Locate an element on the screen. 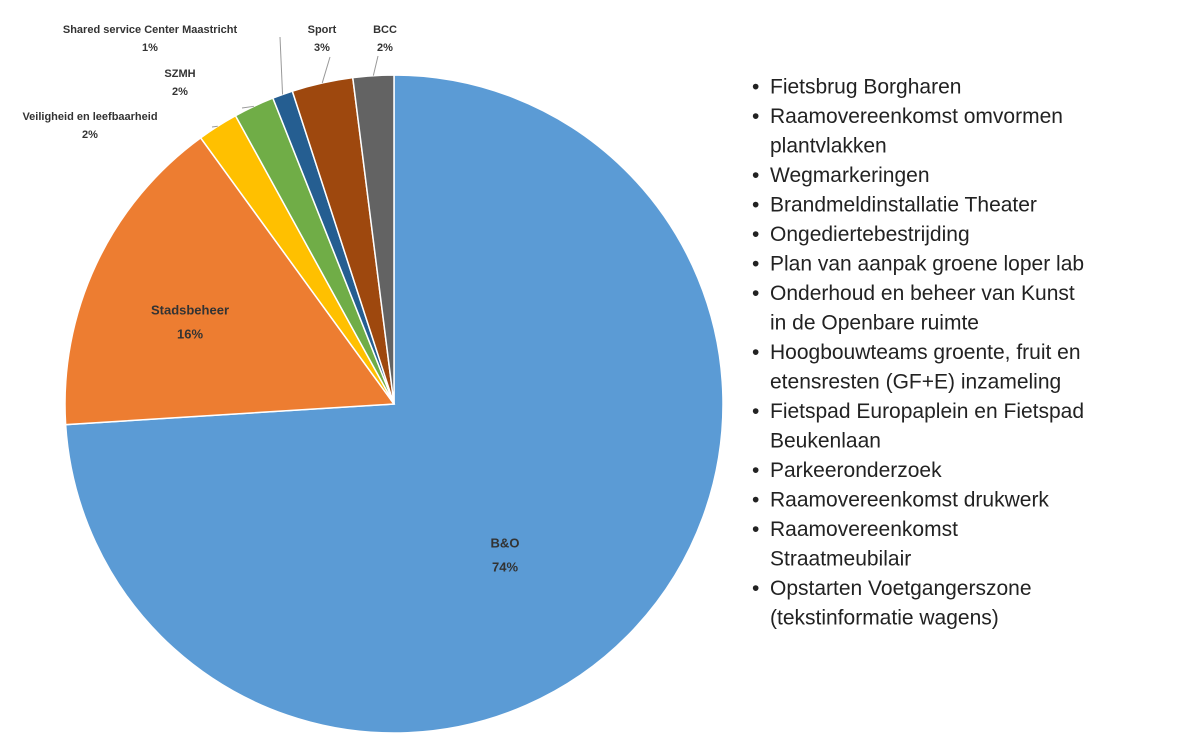 The width and height of the screenshot is (1177, 733). bullet-text: Raamovereenkomst drukwerk is located at coordinates (909, 500).